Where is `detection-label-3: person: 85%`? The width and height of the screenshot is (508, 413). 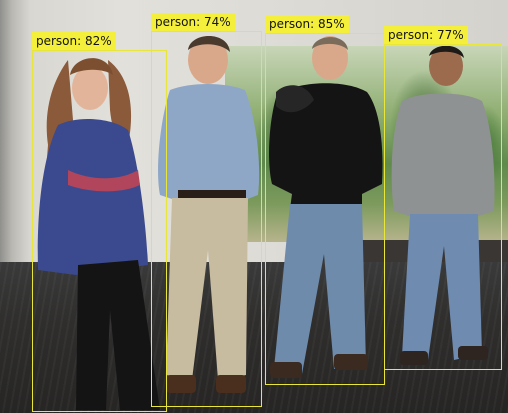 detection-label-3: person: 85% is located at coordinates (307, 24).